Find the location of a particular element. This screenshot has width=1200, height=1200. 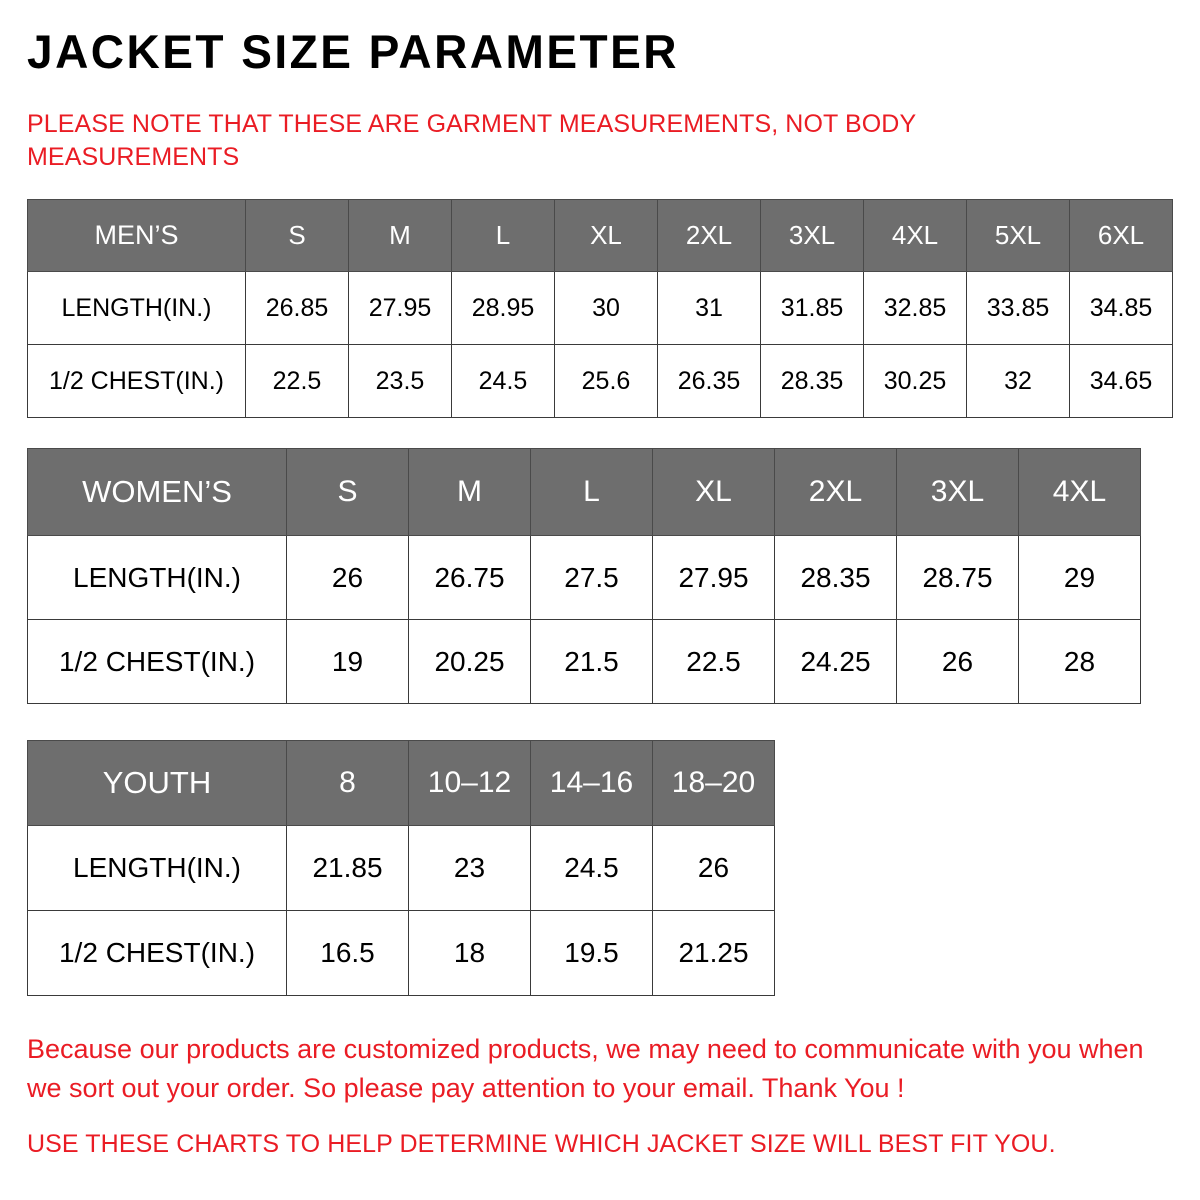

table-row: LENGTH(IN.) 21.85 23 24.5 26 is located at coordinates (401, 868).